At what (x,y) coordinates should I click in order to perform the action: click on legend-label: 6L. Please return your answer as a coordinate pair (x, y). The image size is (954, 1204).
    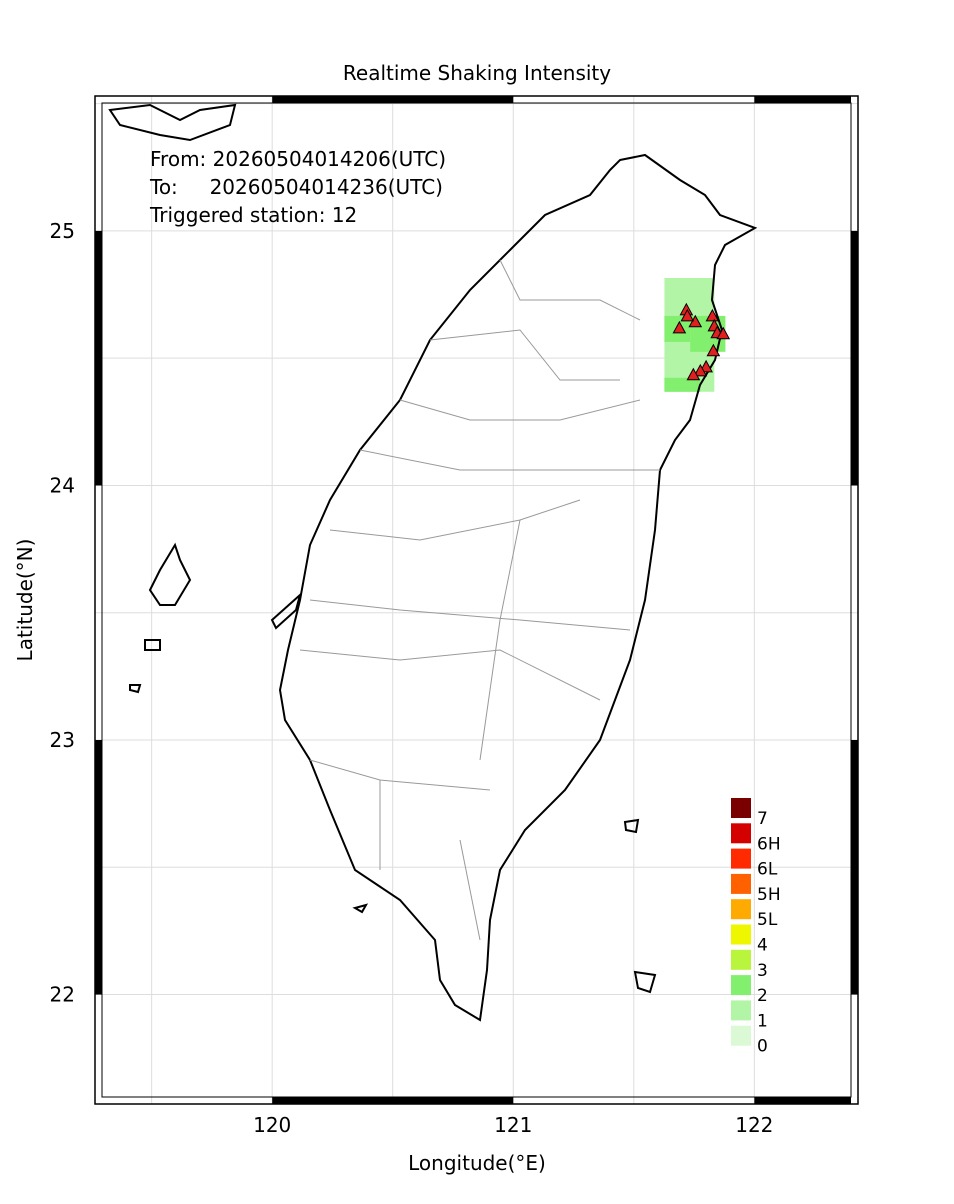
    Looking at the image, I should click on (767, 870).